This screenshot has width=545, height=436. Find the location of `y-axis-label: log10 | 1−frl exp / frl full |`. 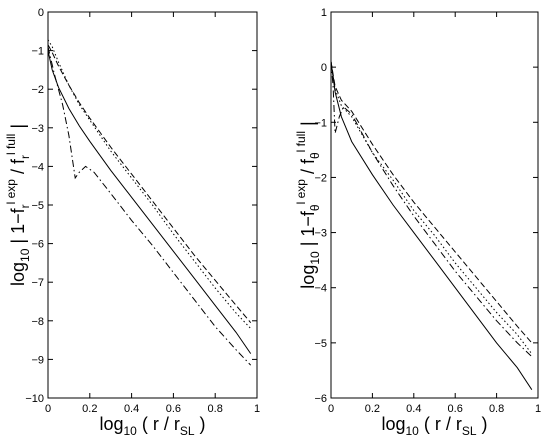

y-axis-label: log10 | 1−frl exp / frl full | is located at coordinates (18, 205).